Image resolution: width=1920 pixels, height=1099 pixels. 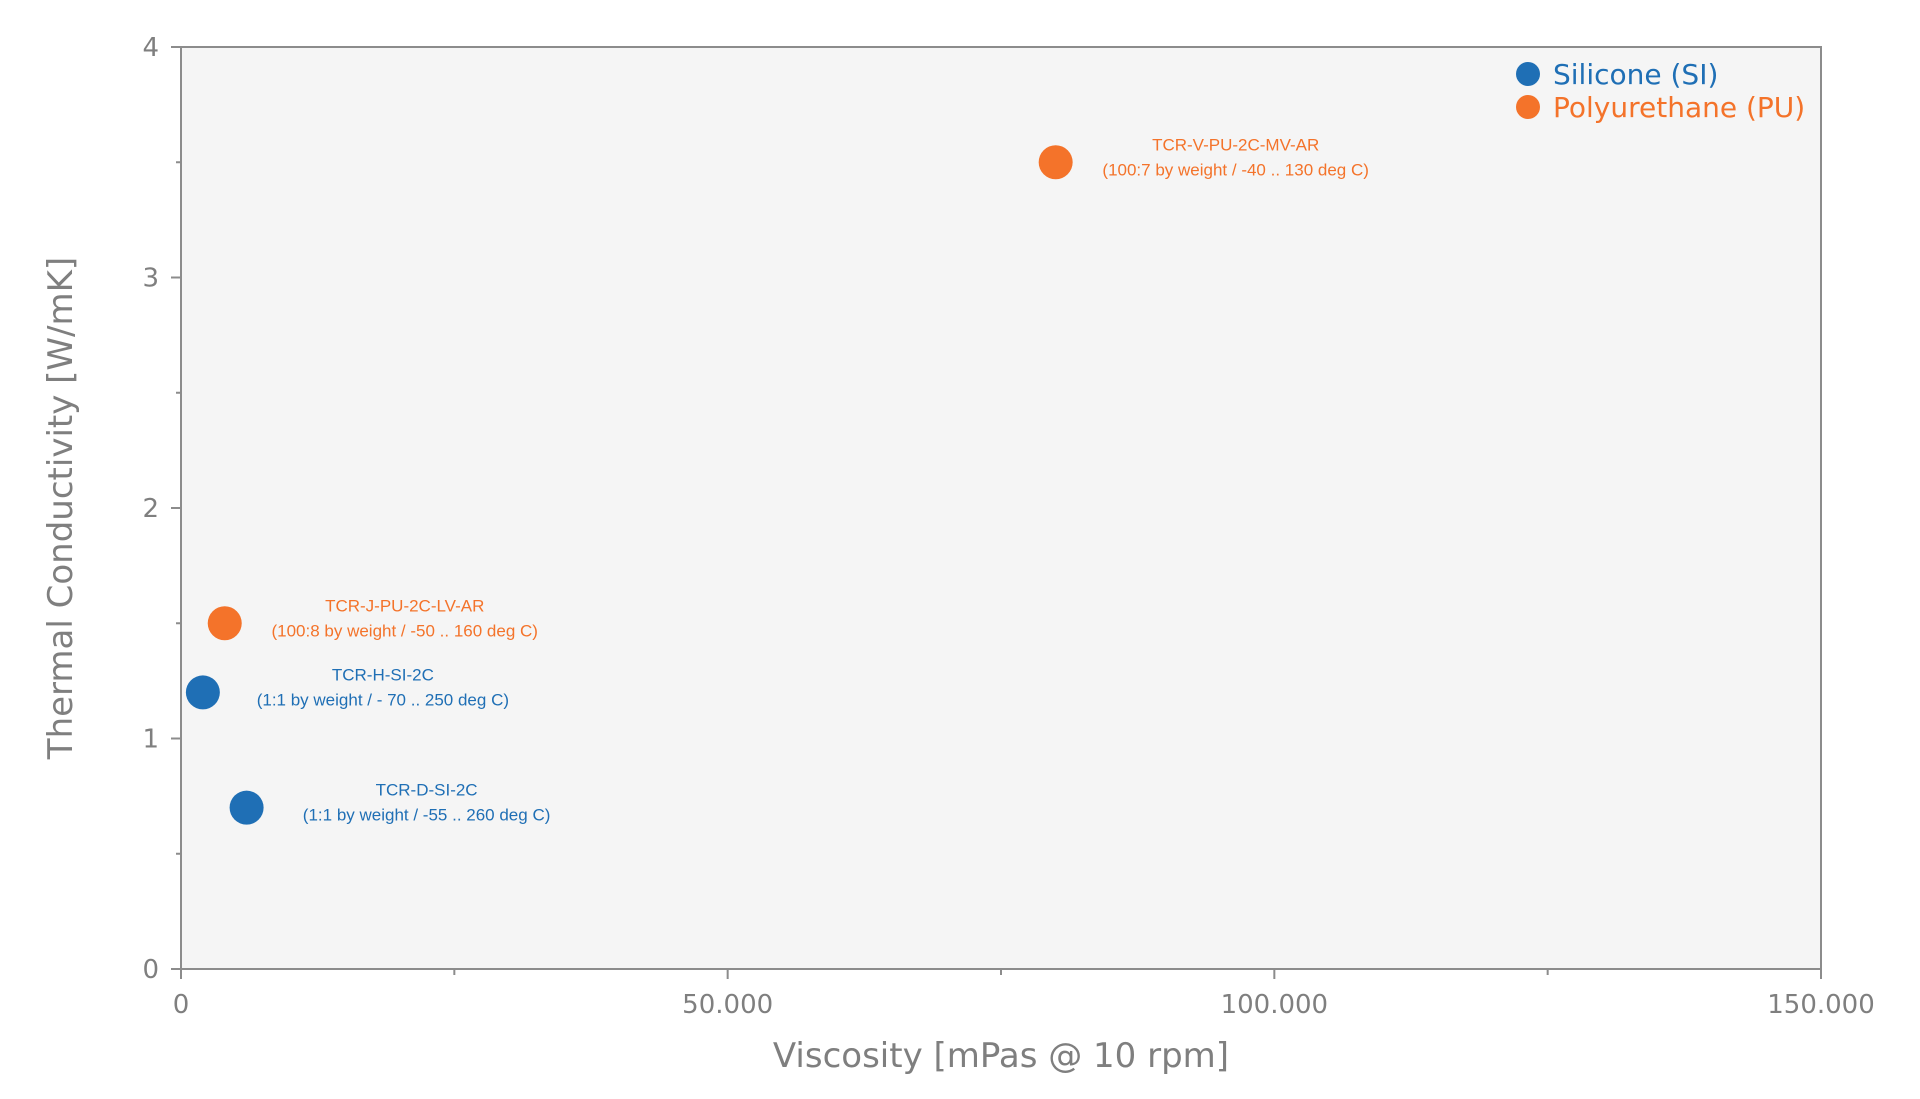 I want to click on y-tick-label: 0, so click(x=150, y=970).